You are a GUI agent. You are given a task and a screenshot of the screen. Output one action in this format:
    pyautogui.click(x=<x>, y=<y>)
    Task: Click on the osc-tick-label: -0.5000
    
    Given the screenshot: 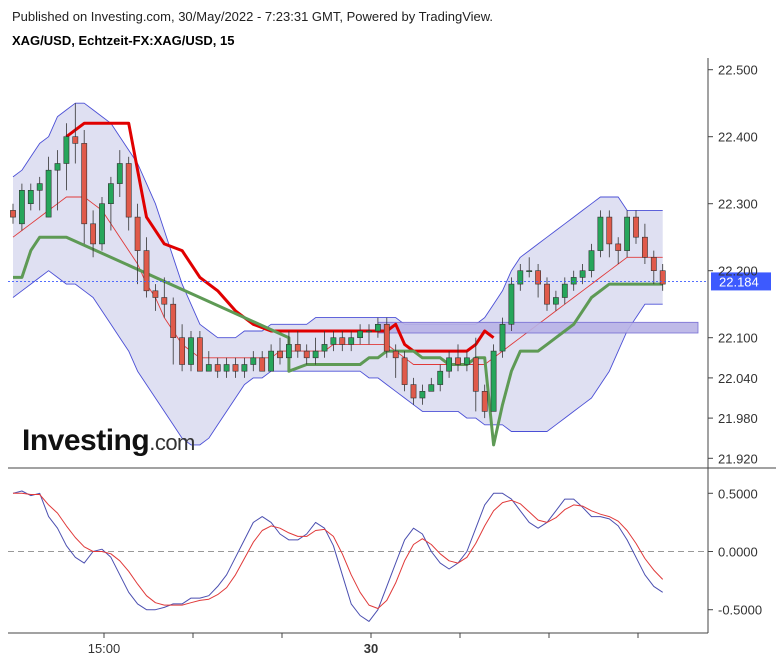 What is the action you would take?
    pyautogui.click(x=740, y=610)
    